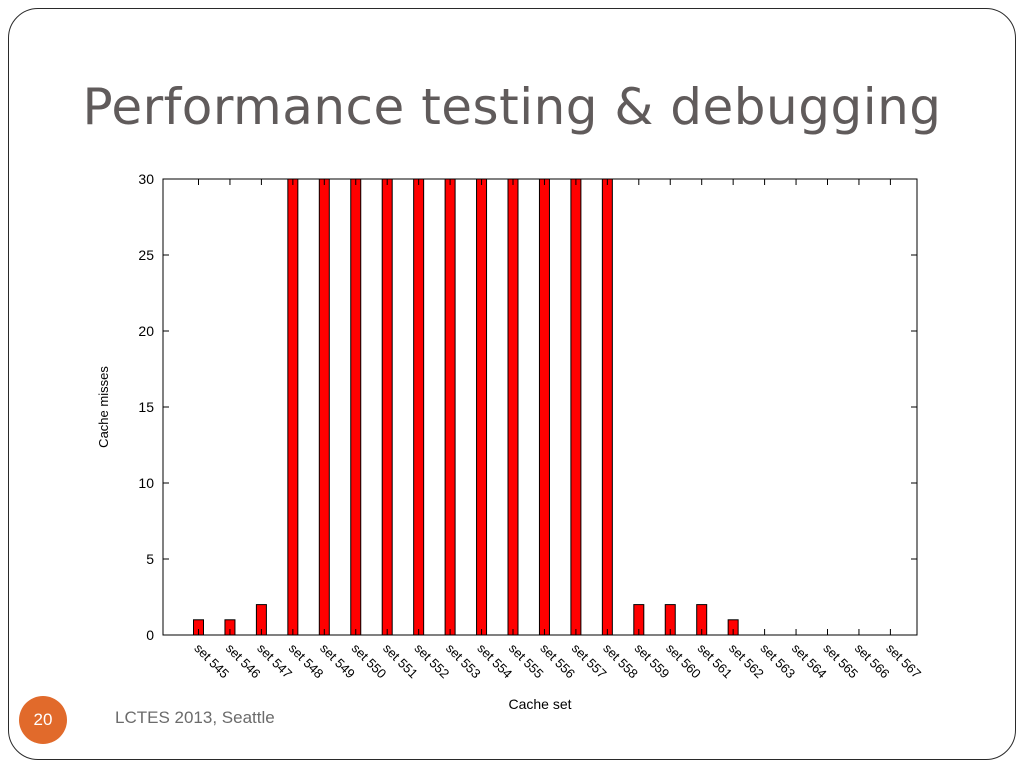 This screenshot has height=768, width=1024. What do you see at coordinates (103, 407) in the screenshot?
I see `y-axis-label: Cache misses` at bounding box center [103, 407].